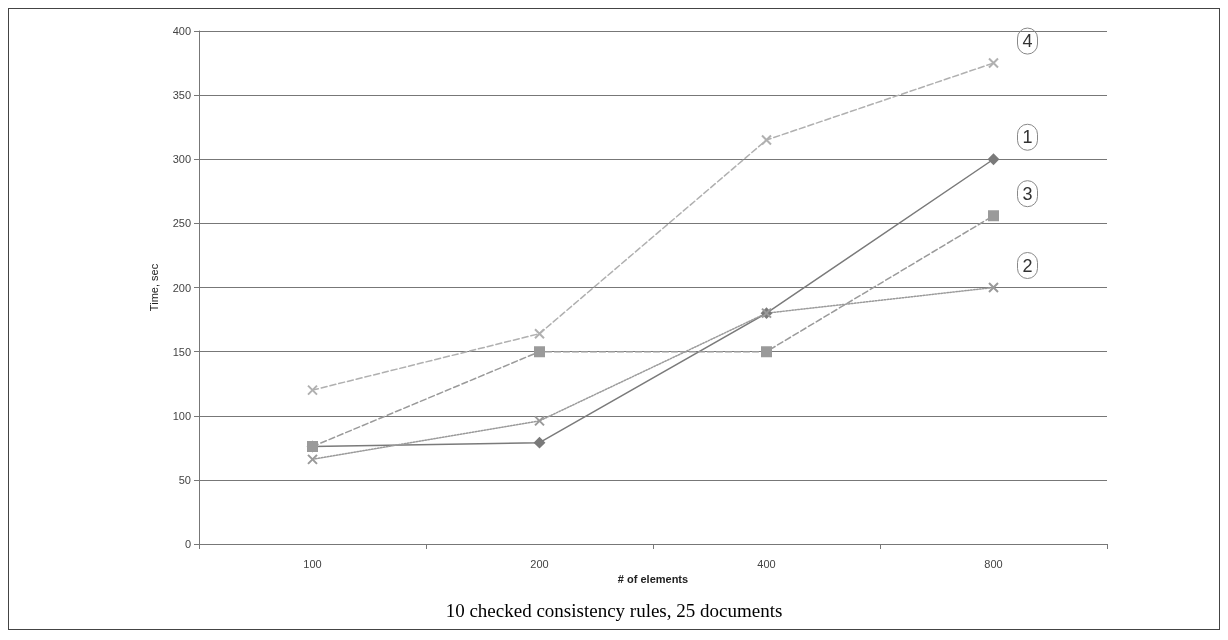  Describe the element at coordinates (614, 610) in the screenshot. I see `text: 10 checked consistency rules, 25 documents` at that location.